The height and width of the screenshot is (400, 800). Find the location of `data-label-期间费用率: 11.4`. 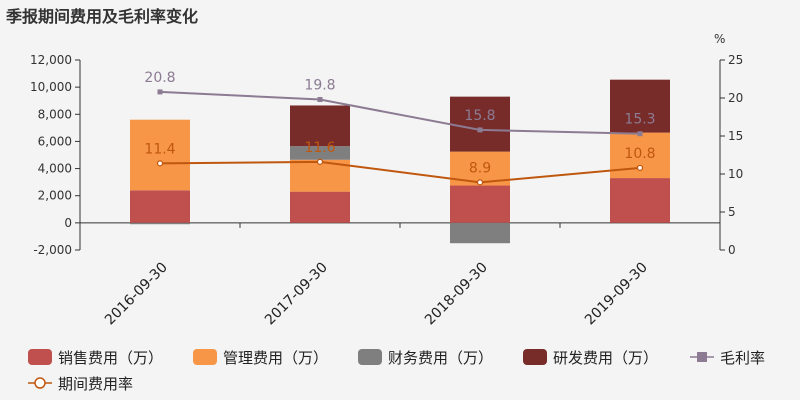

data-label-期间费用率: 11.4 is located at coordinates (159, 149).